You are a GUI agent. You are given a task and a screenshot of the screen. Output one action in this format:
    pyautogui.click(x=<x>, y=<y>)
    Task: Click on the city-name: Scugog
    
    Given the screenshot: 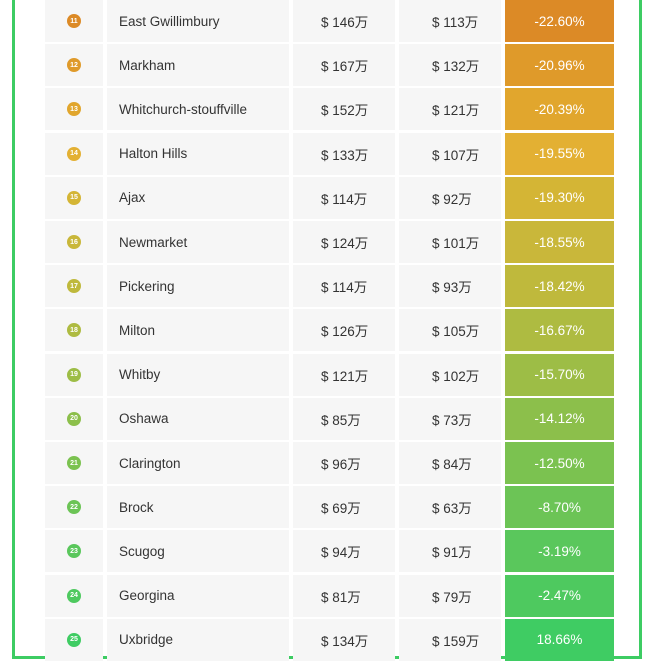 What is the action you would take?
    pyautogui.click(x=198, y=551)
    